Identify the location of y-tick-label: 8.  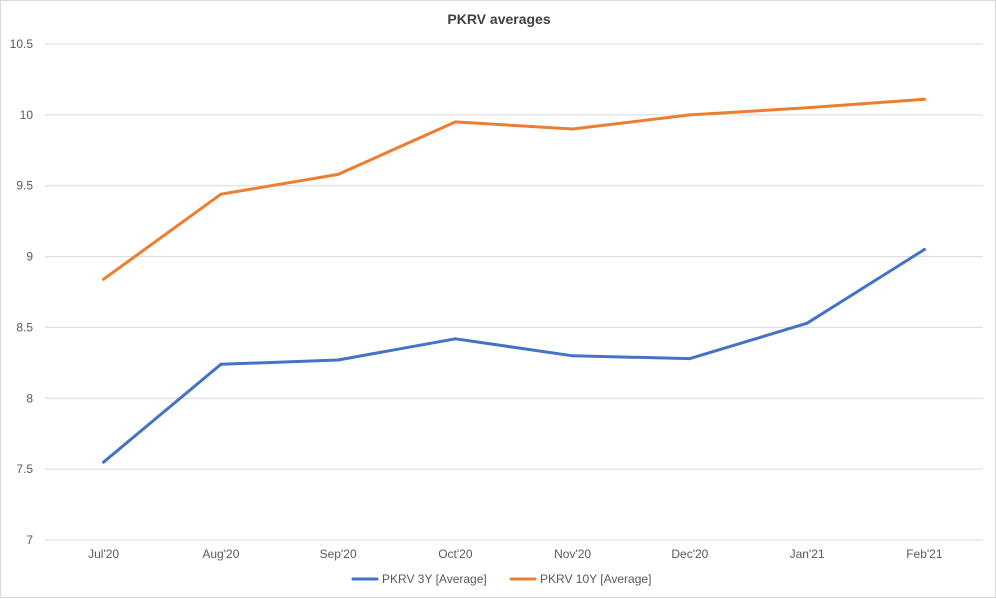
(29, 398).